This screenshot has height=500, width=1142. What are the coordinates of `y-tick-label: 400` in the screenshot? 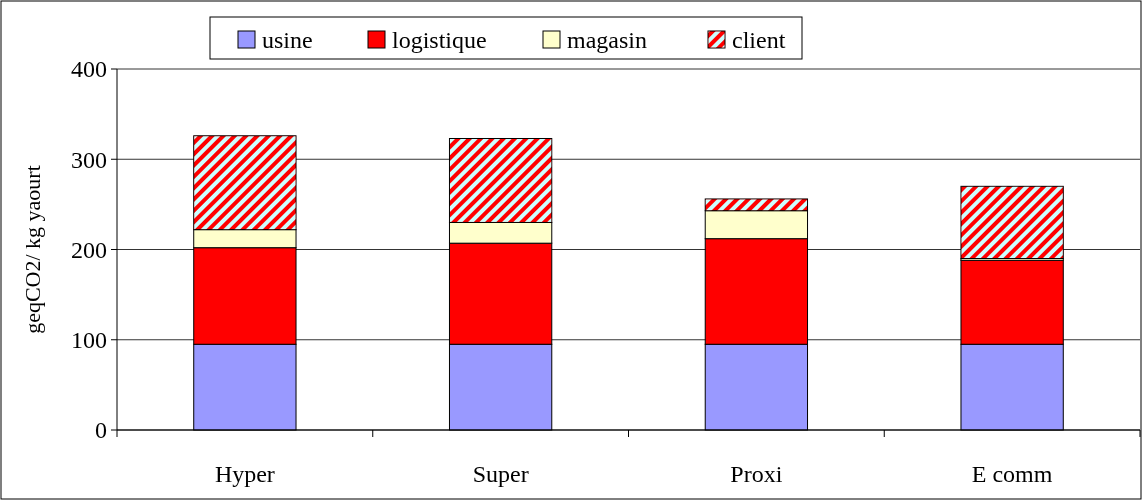 It's located at (89, 69).